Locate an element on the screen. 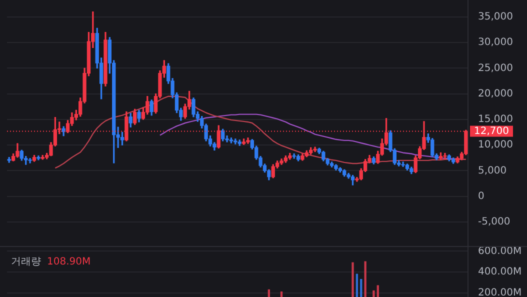 The width and height of the screenshot is (527, 297). y-tick-label: 25,000 is located at coordinates (495, 68).